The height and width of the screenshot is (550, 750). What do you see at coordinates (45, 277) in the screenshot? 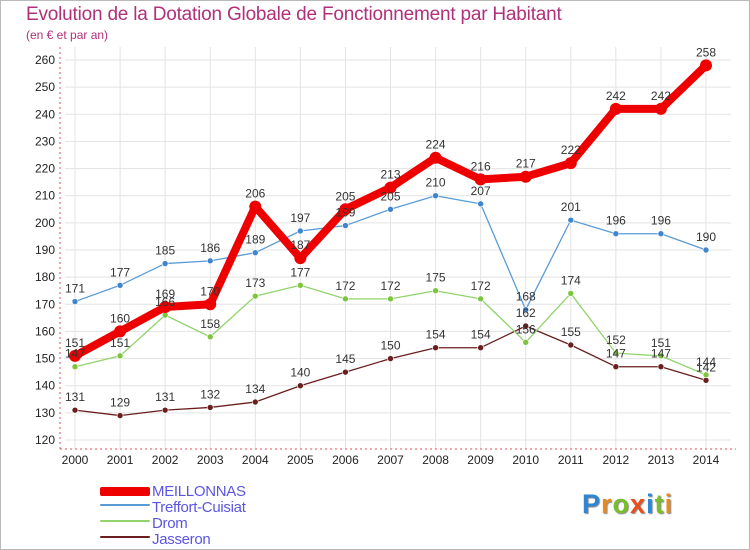
I see `y-tick-label: 180` at bounding box center [45, 277].